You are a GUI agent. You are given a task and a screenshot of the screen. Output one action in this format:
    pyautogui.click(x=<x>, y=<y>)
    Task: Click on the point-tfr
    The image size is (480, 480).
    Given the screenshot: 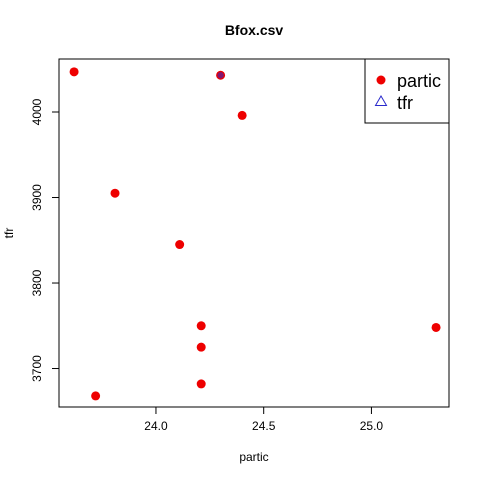 What is the action you would take?
    pyautogui.click(x=220, y=75)
    